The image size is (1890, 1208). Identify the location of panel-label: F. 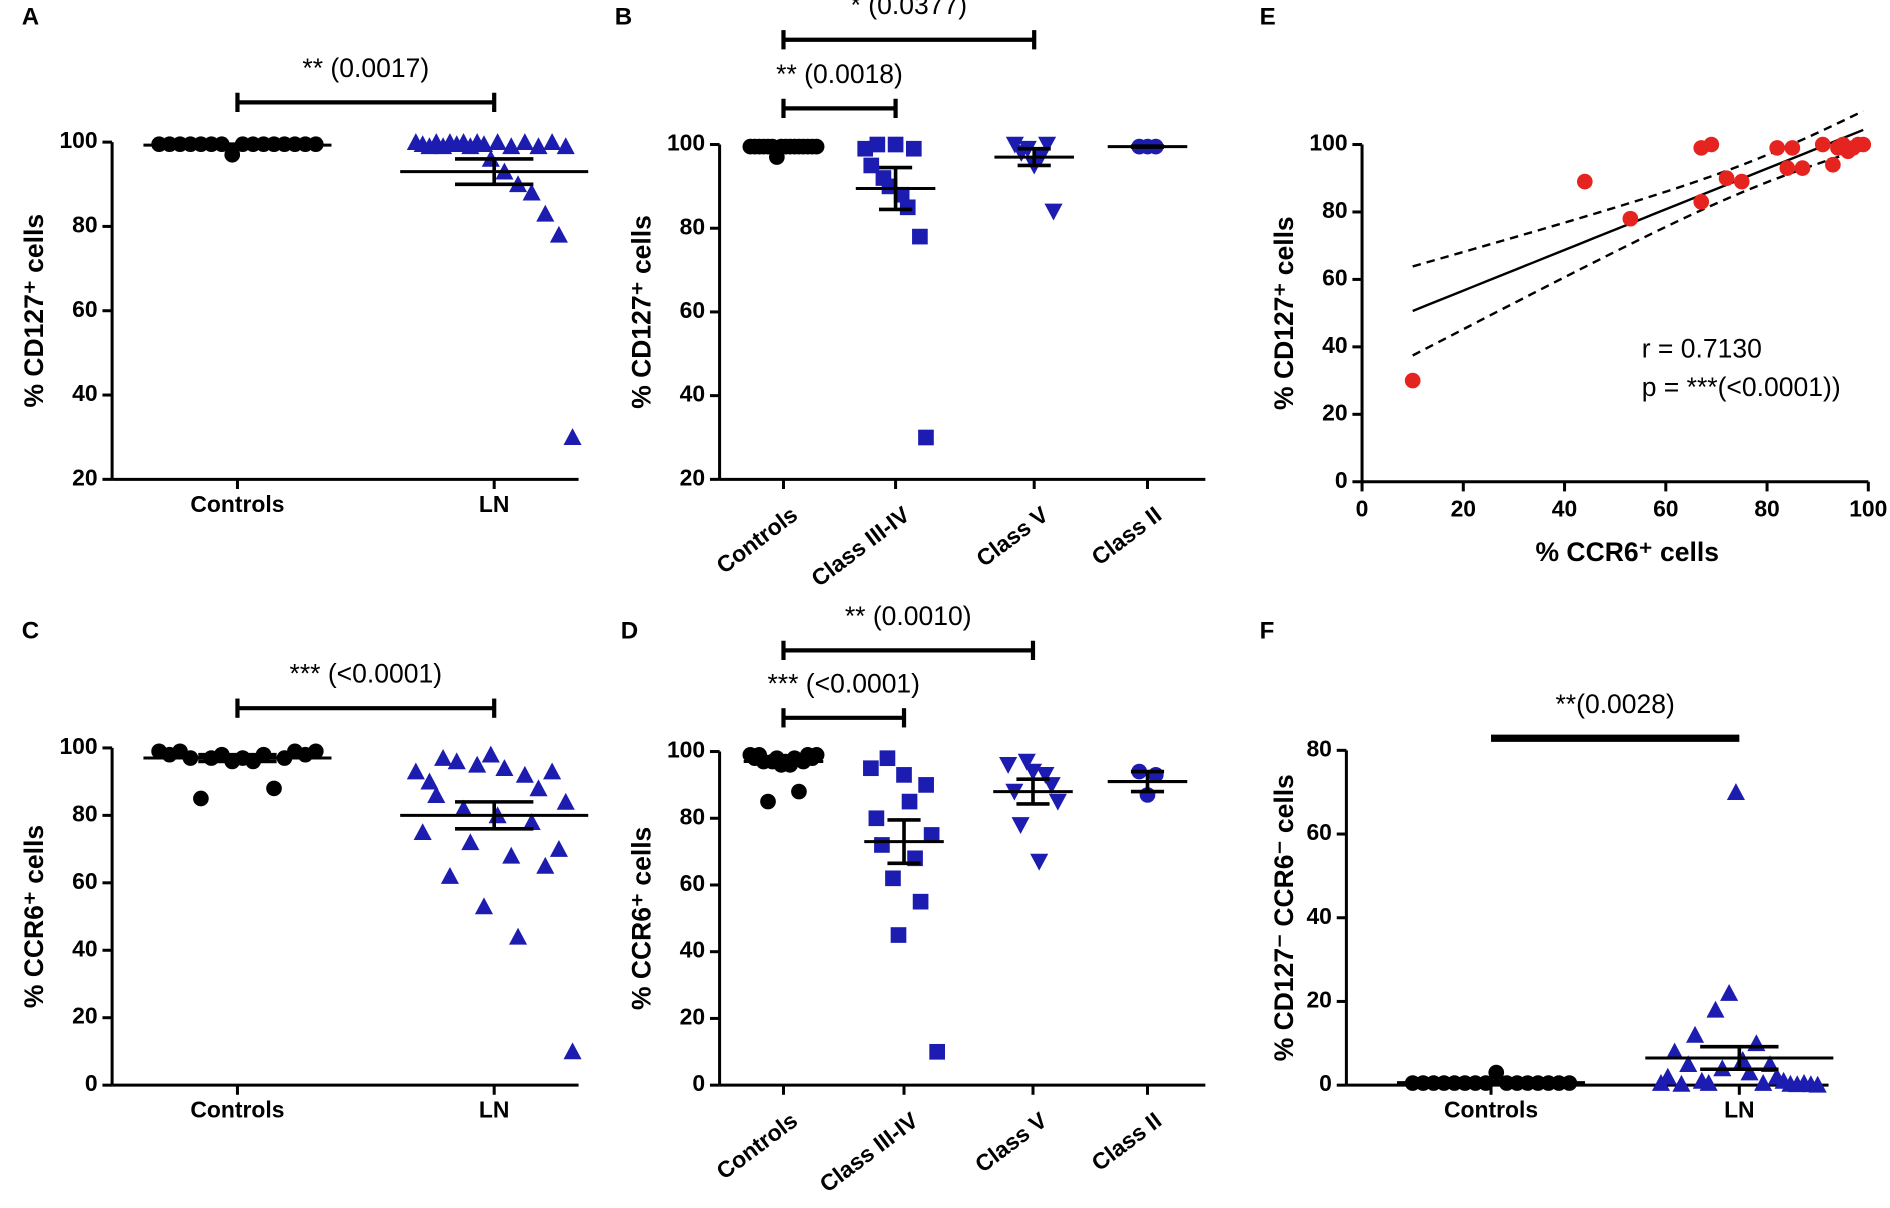
(1267, 631).